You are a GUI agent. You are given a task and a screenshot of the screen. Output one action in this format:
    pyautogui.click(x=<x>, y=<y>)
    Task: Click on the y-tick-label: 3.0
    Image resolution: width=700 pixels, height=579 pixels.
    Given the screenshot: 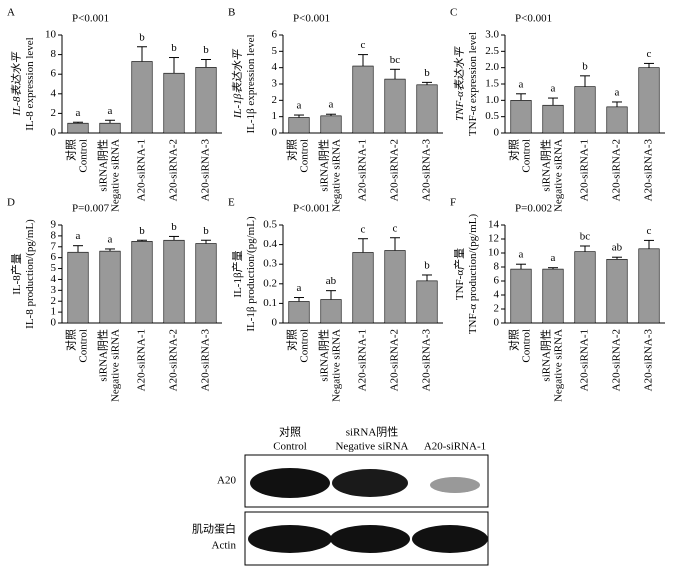 What is the action you would take?
    pyautogui.click(x=492, y=35)
    